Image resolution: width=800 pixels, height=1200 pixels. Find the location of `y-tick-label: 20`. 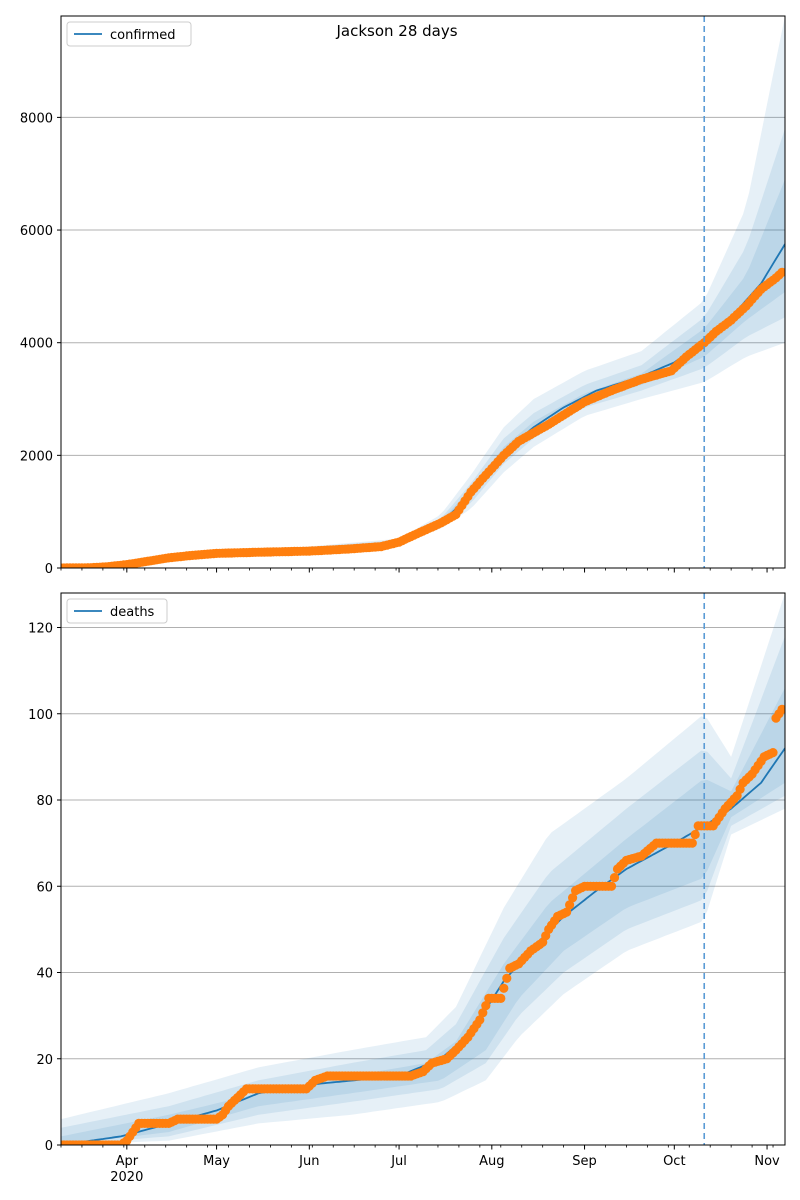

y-tick-label: 20 is located at coordinates (44, 1060).